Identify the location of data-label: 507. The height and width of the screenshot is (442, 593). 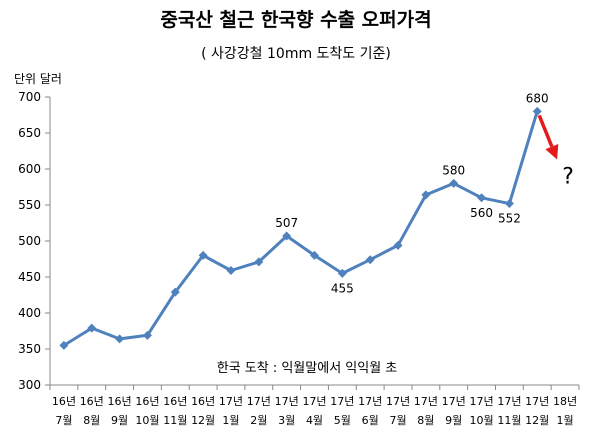
(286, 223).